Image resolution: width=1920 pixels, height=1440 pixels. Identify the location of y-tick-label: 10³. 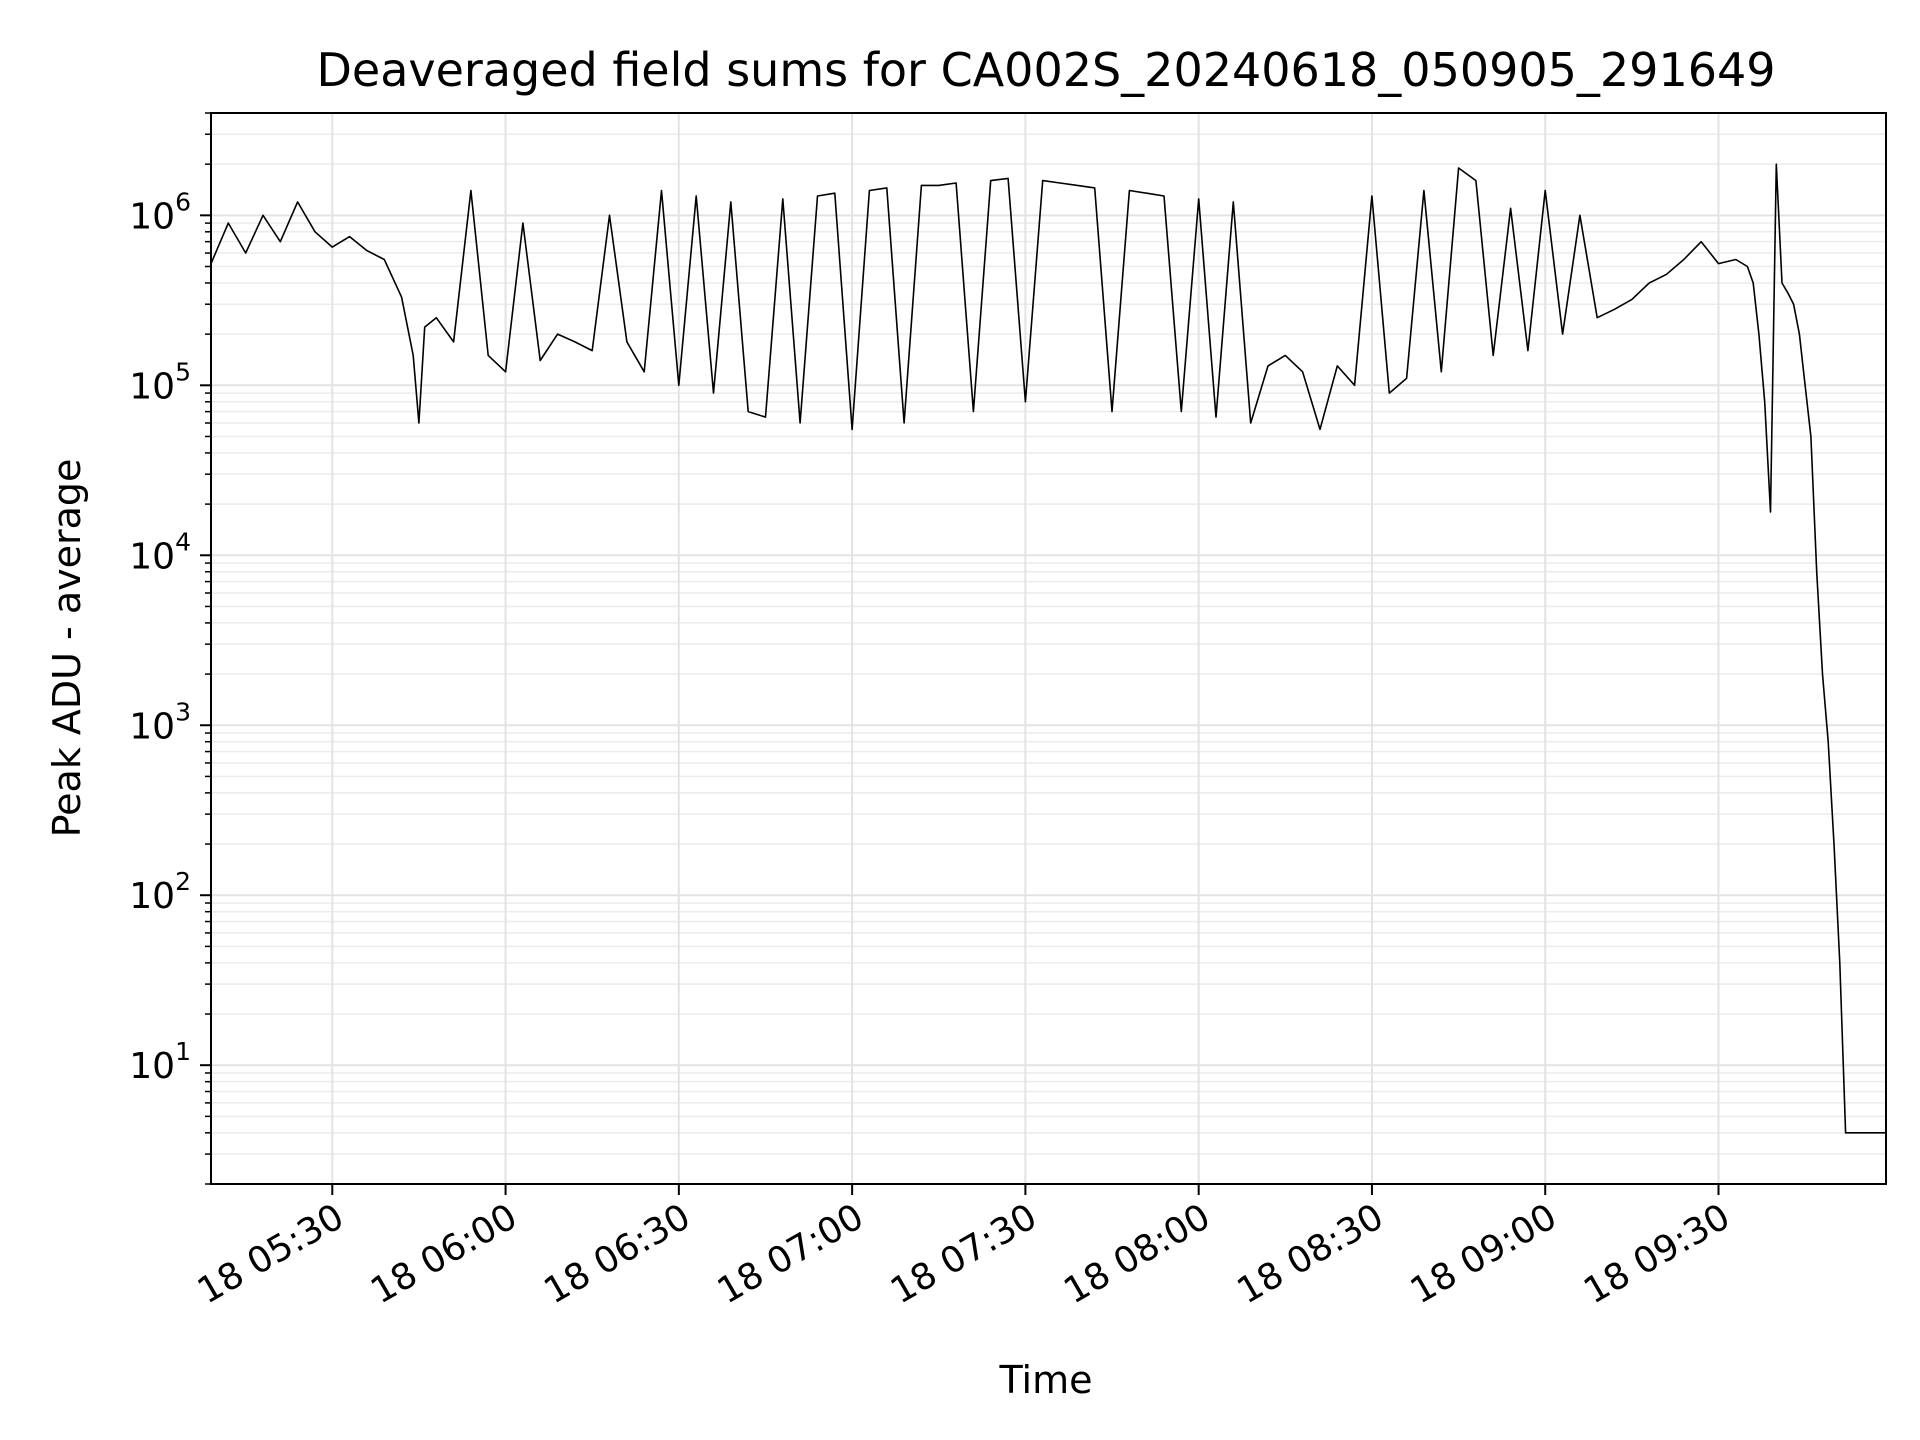
(160, 722).